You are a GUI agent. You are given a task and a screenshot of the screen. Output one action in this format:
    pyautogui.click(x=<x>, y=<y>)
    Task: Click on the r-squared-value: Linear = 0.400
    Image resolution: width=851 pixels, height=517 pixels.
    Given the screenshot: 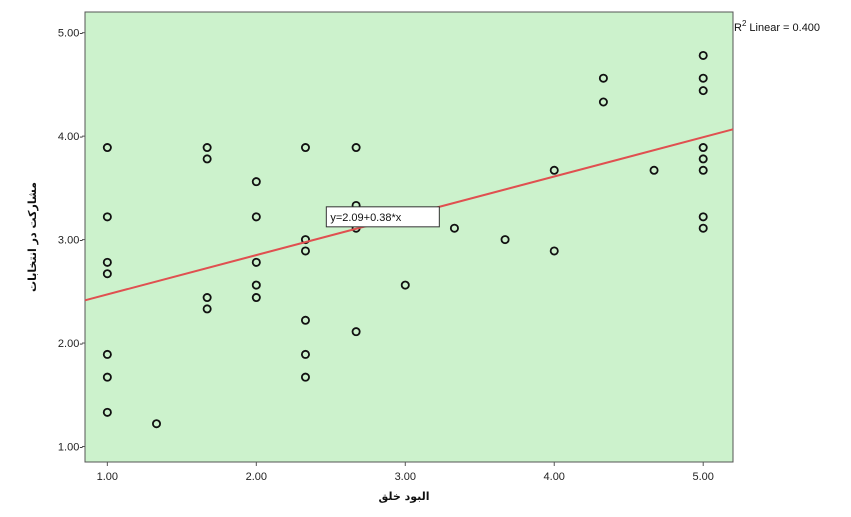 What is the action you would take?
    pyautogui.click(x=784, y=28)
    